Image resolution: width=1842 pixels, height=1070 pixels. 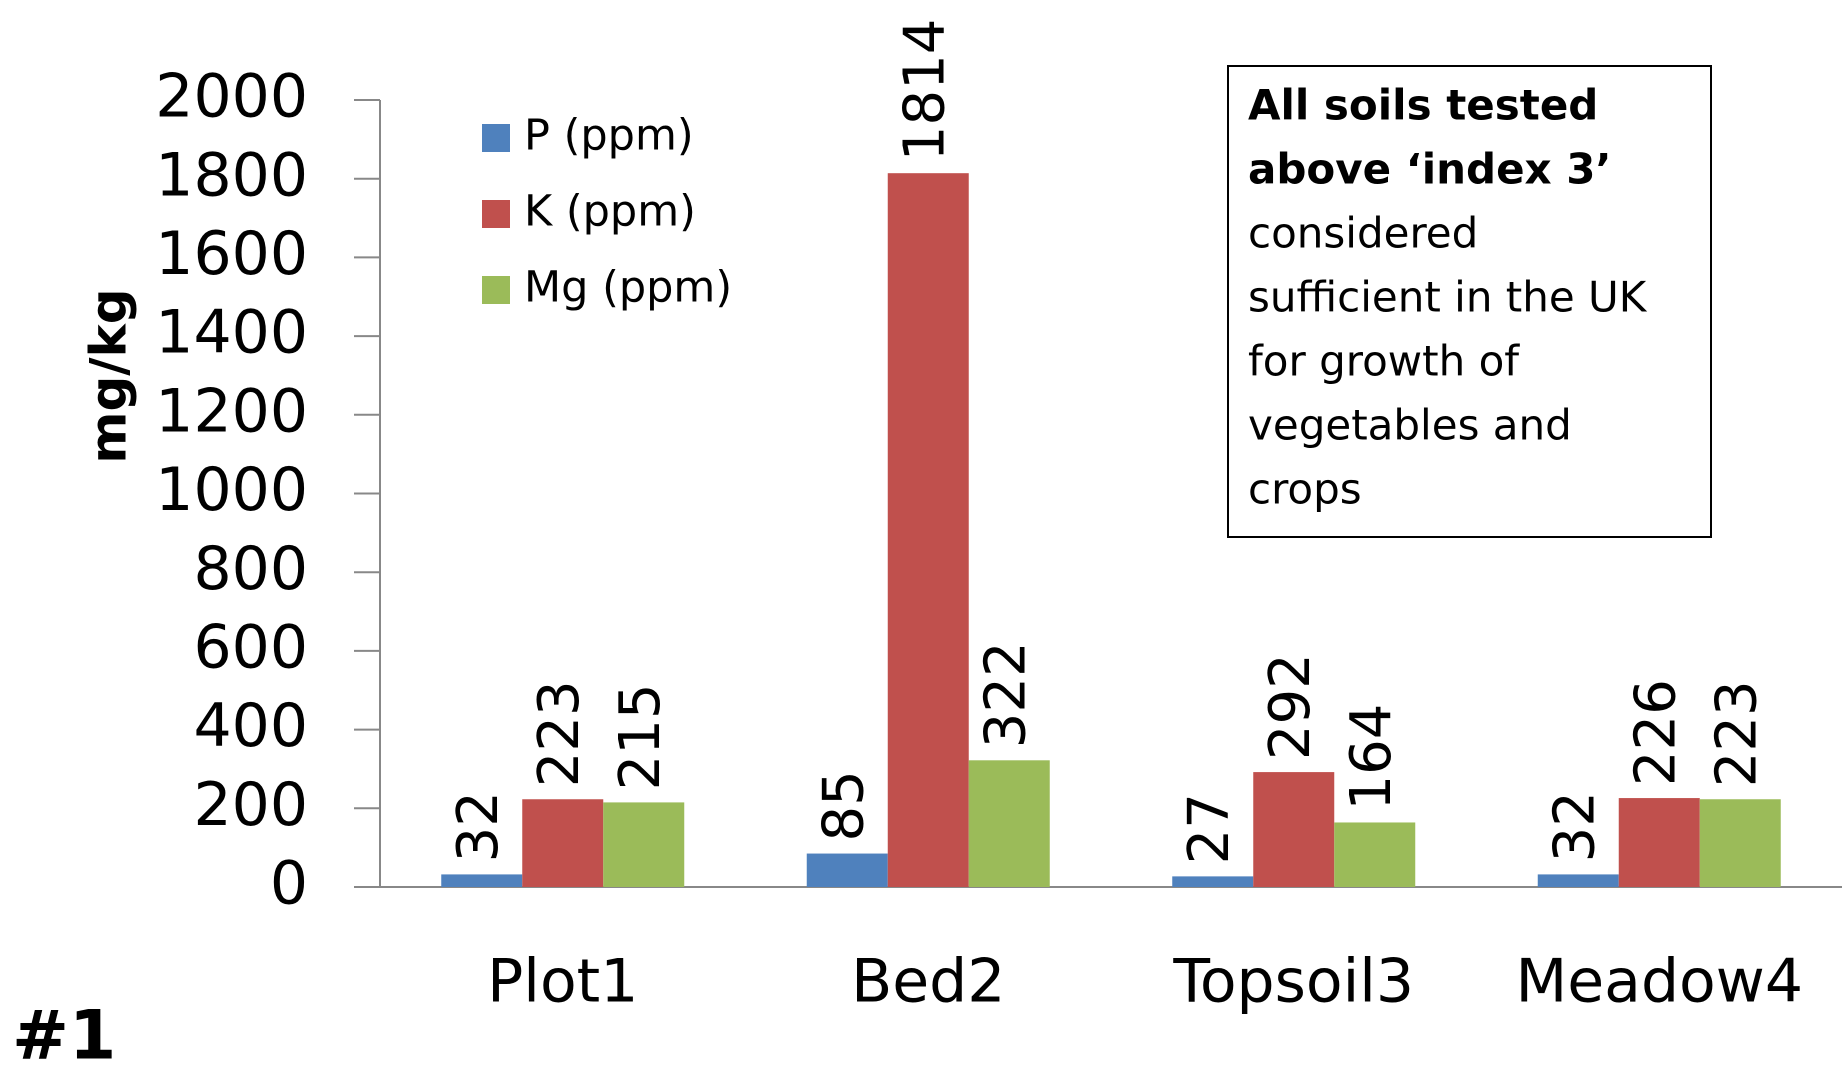 What do you see at coordinates (1660, 982) in the screenshot?
I see `x-tick-label: Meadow4` at bounding box center [1660, 982].